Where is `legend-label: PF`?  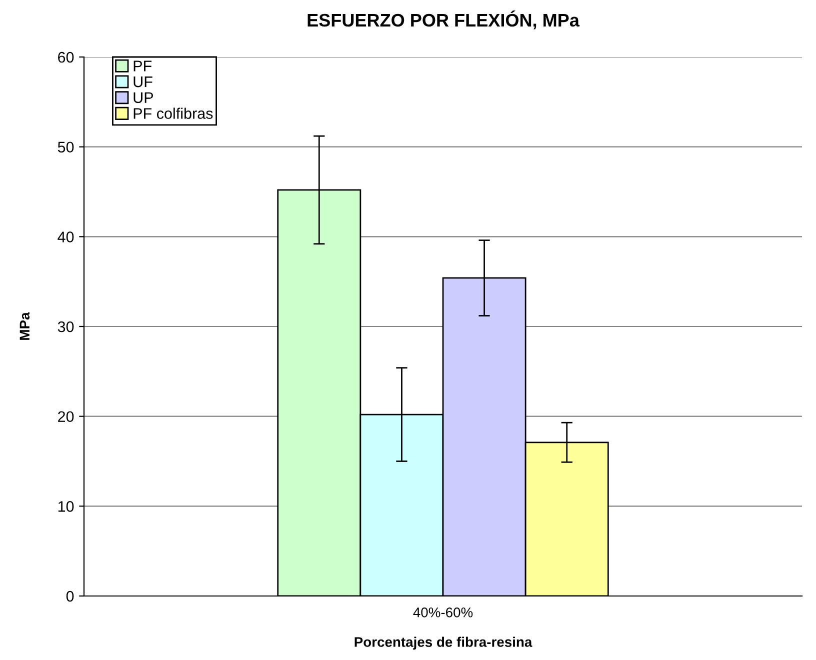 legend-label: PF is located at coordinates (143, 66).